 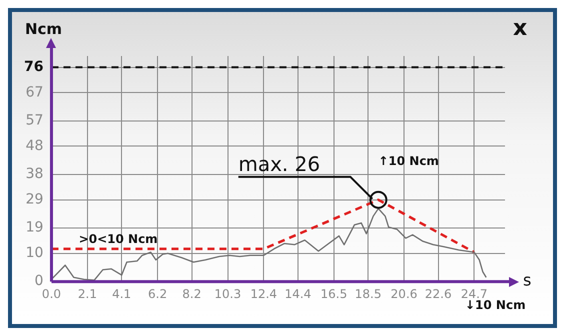 What do you see at coordinates (158, 293) in the screenshot?
I see `x-tick-label: 6.2` at bounding box center [158, 293].